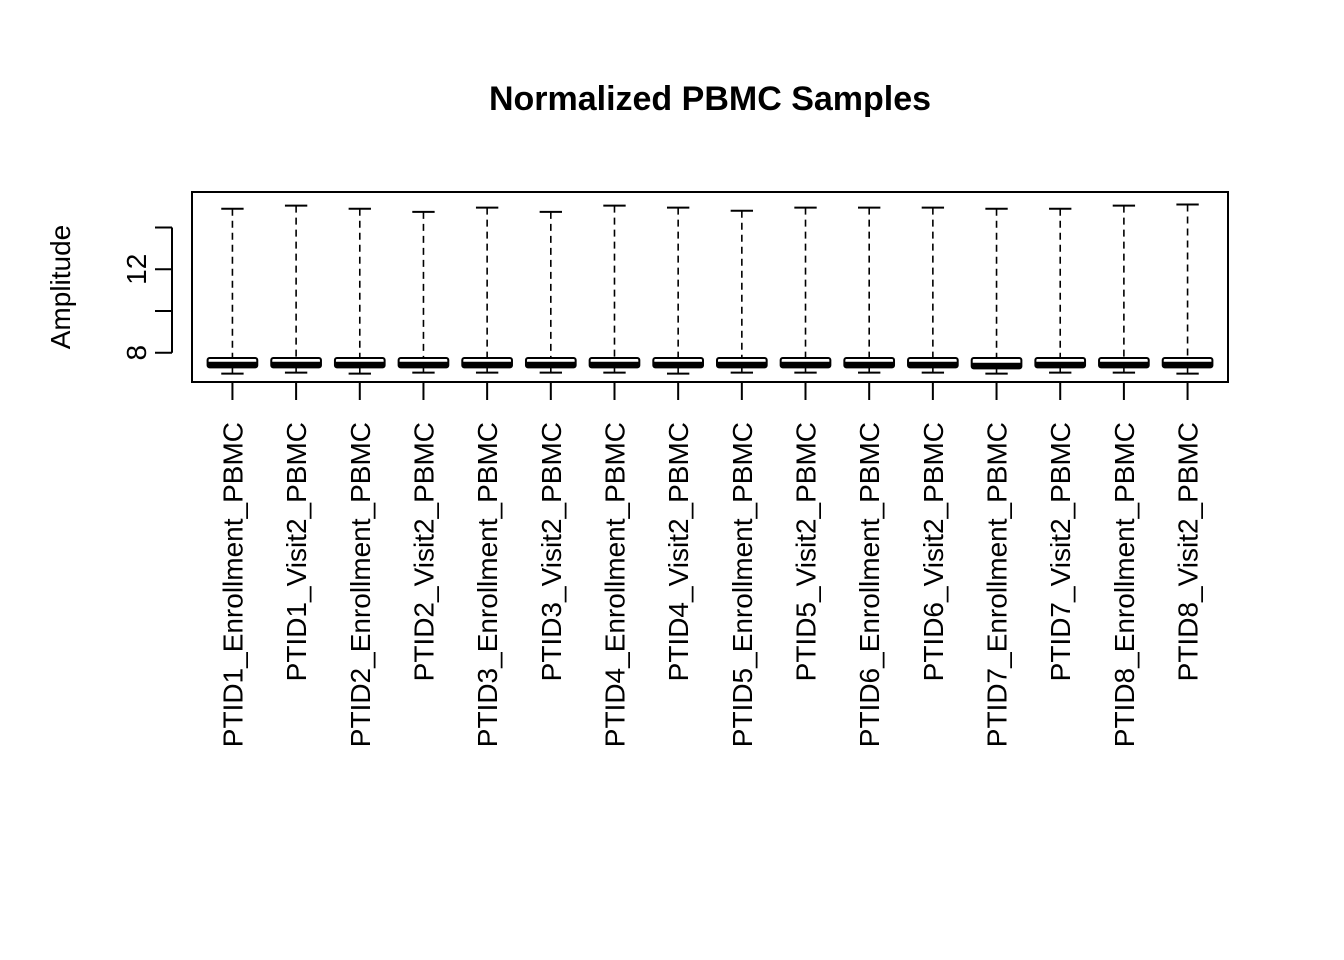 This screenshot has width=1344, height=960. I want to click on x-tick-label: PTID5_Visit2_PBMC, so click(806, 551).